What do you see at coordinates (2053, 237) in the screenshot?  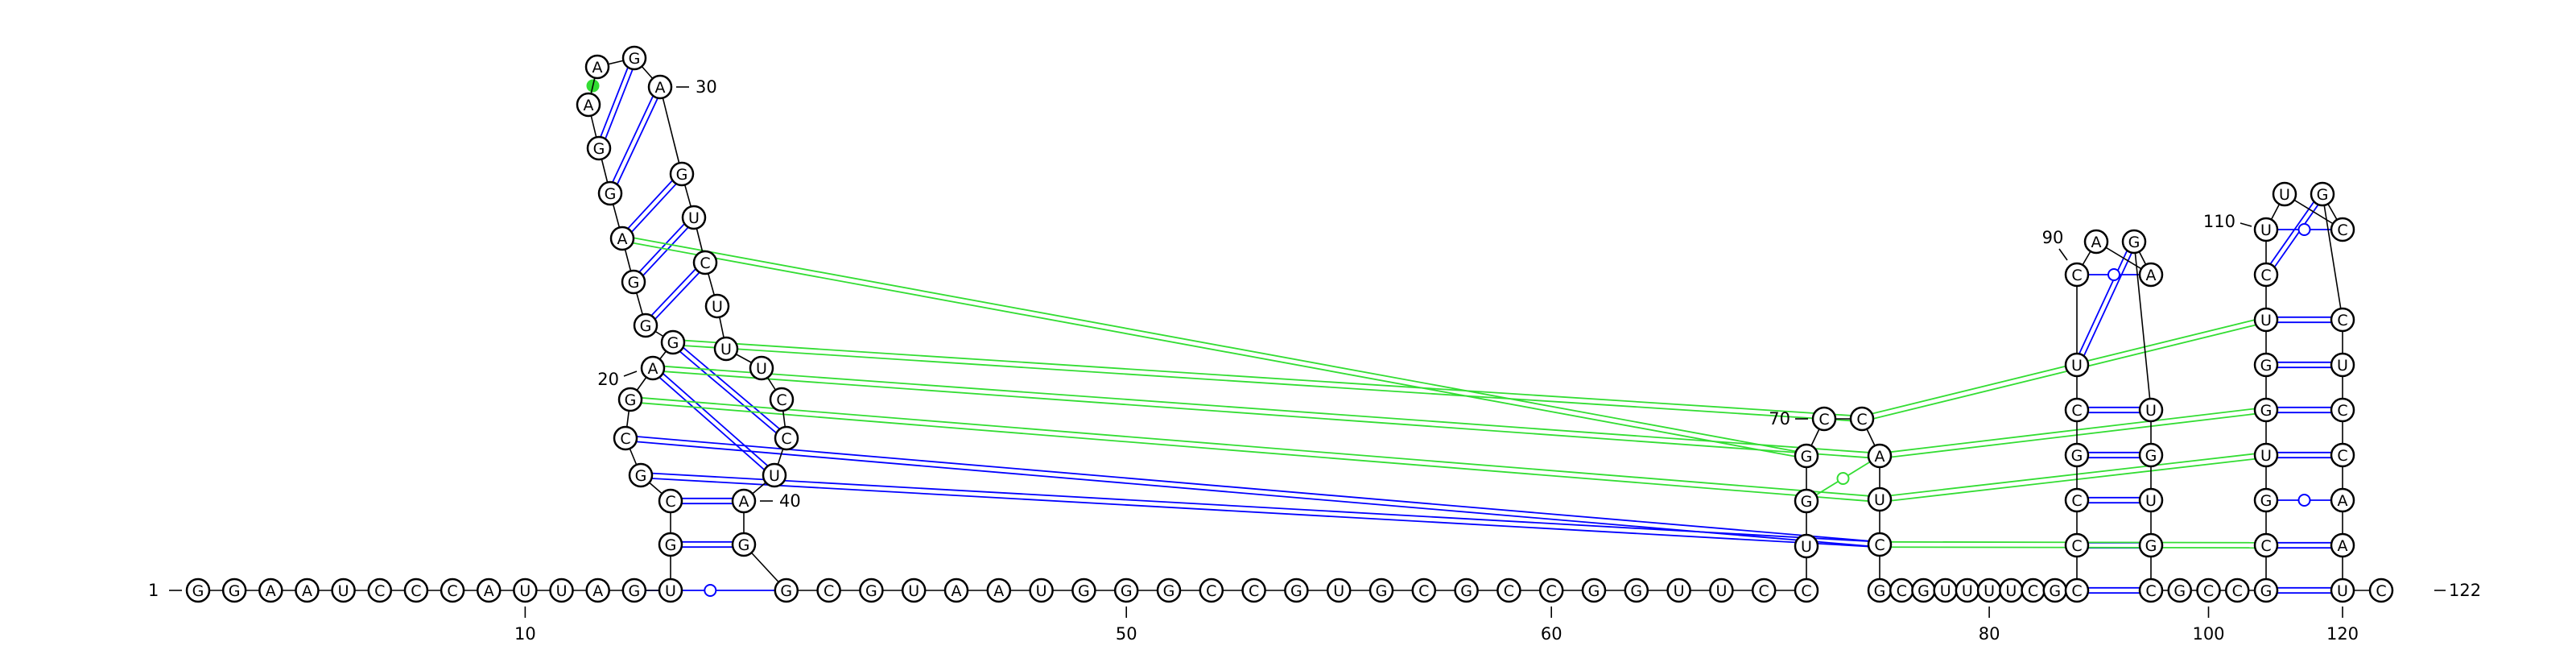 I see `index-label: 90` at bounding box center [2053, 237].